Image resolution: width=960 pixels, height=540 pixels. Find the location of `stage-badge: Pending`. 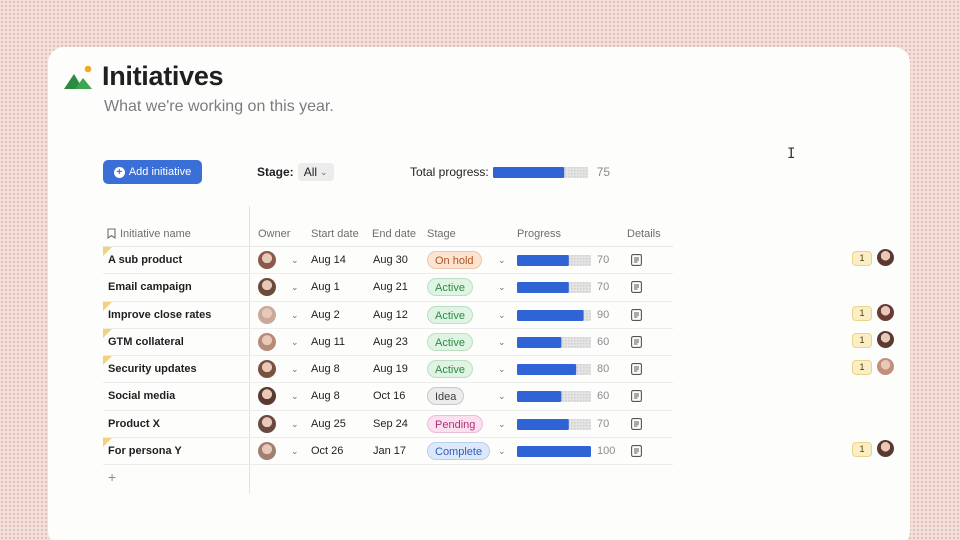

stage-badge: Pending is located at coordinates (455, 424).